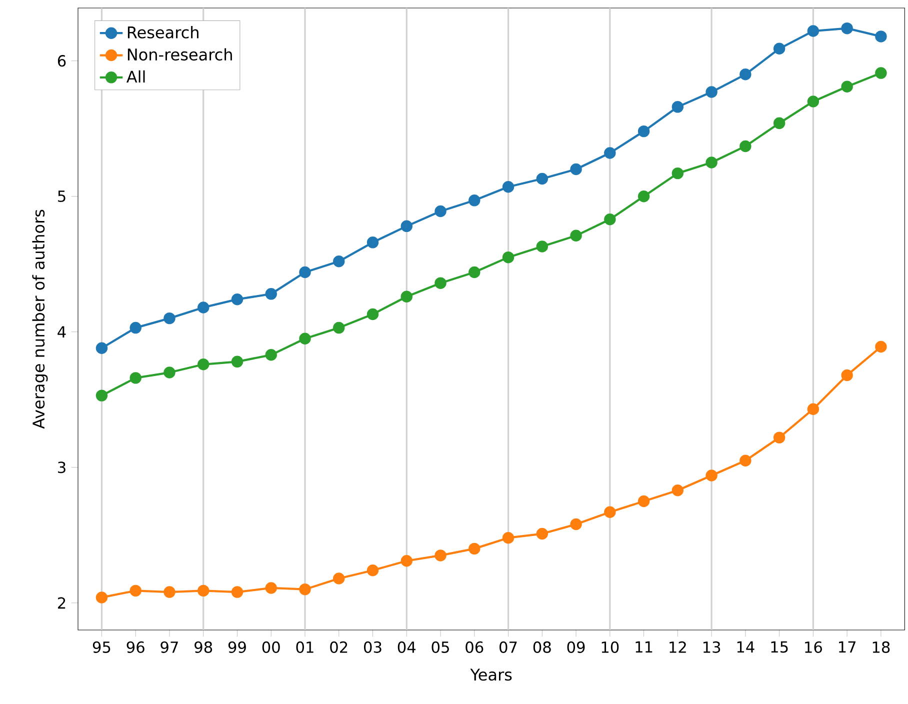  Describe the element at coordinates (203, 647) in the screenshot. I see `x-tick-label: 98` at that location.